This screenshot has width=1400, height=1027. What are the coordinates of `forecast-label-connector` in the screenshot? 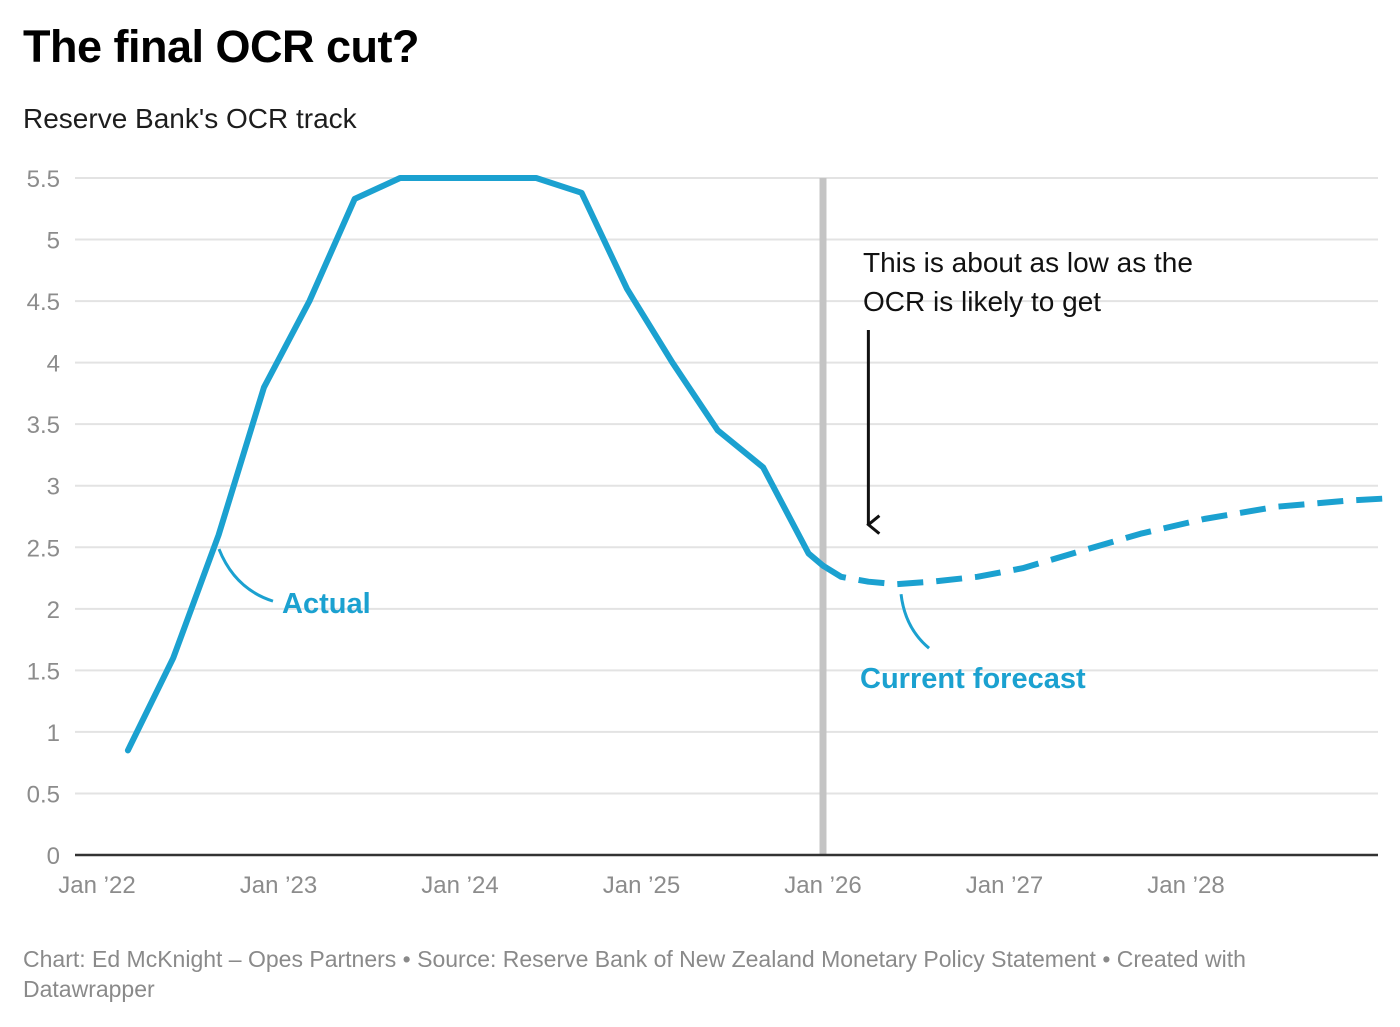 It's located at (915, 622).